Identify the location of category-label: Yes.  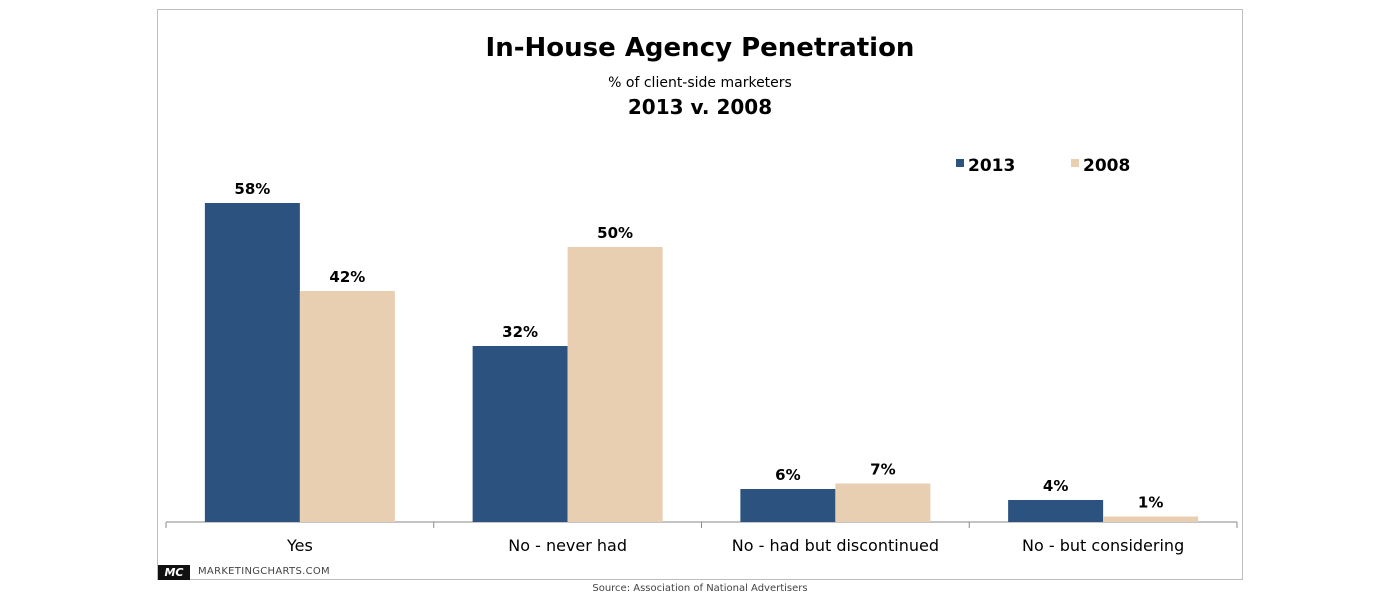
(299, 545).